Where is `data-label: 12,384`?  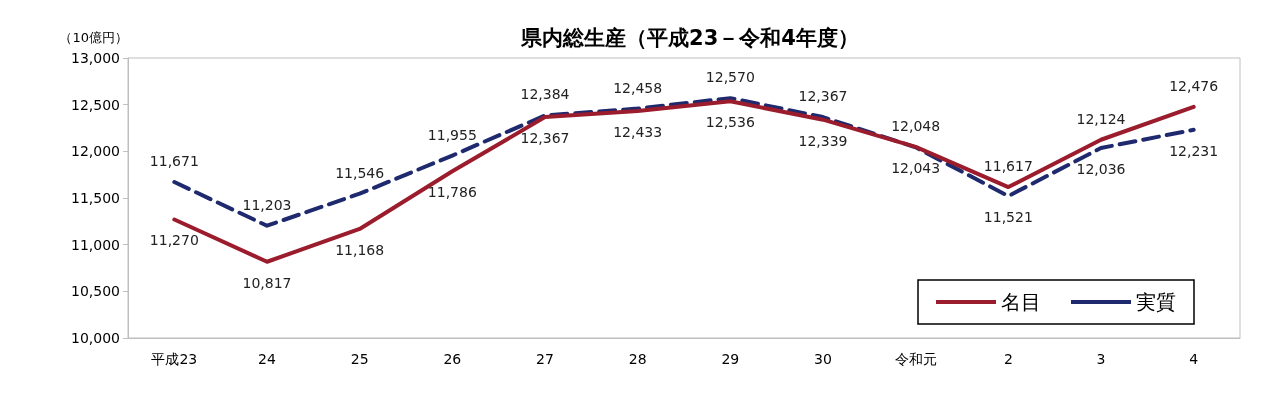
data-label: 12,384 is located at coordinates (545, 94).